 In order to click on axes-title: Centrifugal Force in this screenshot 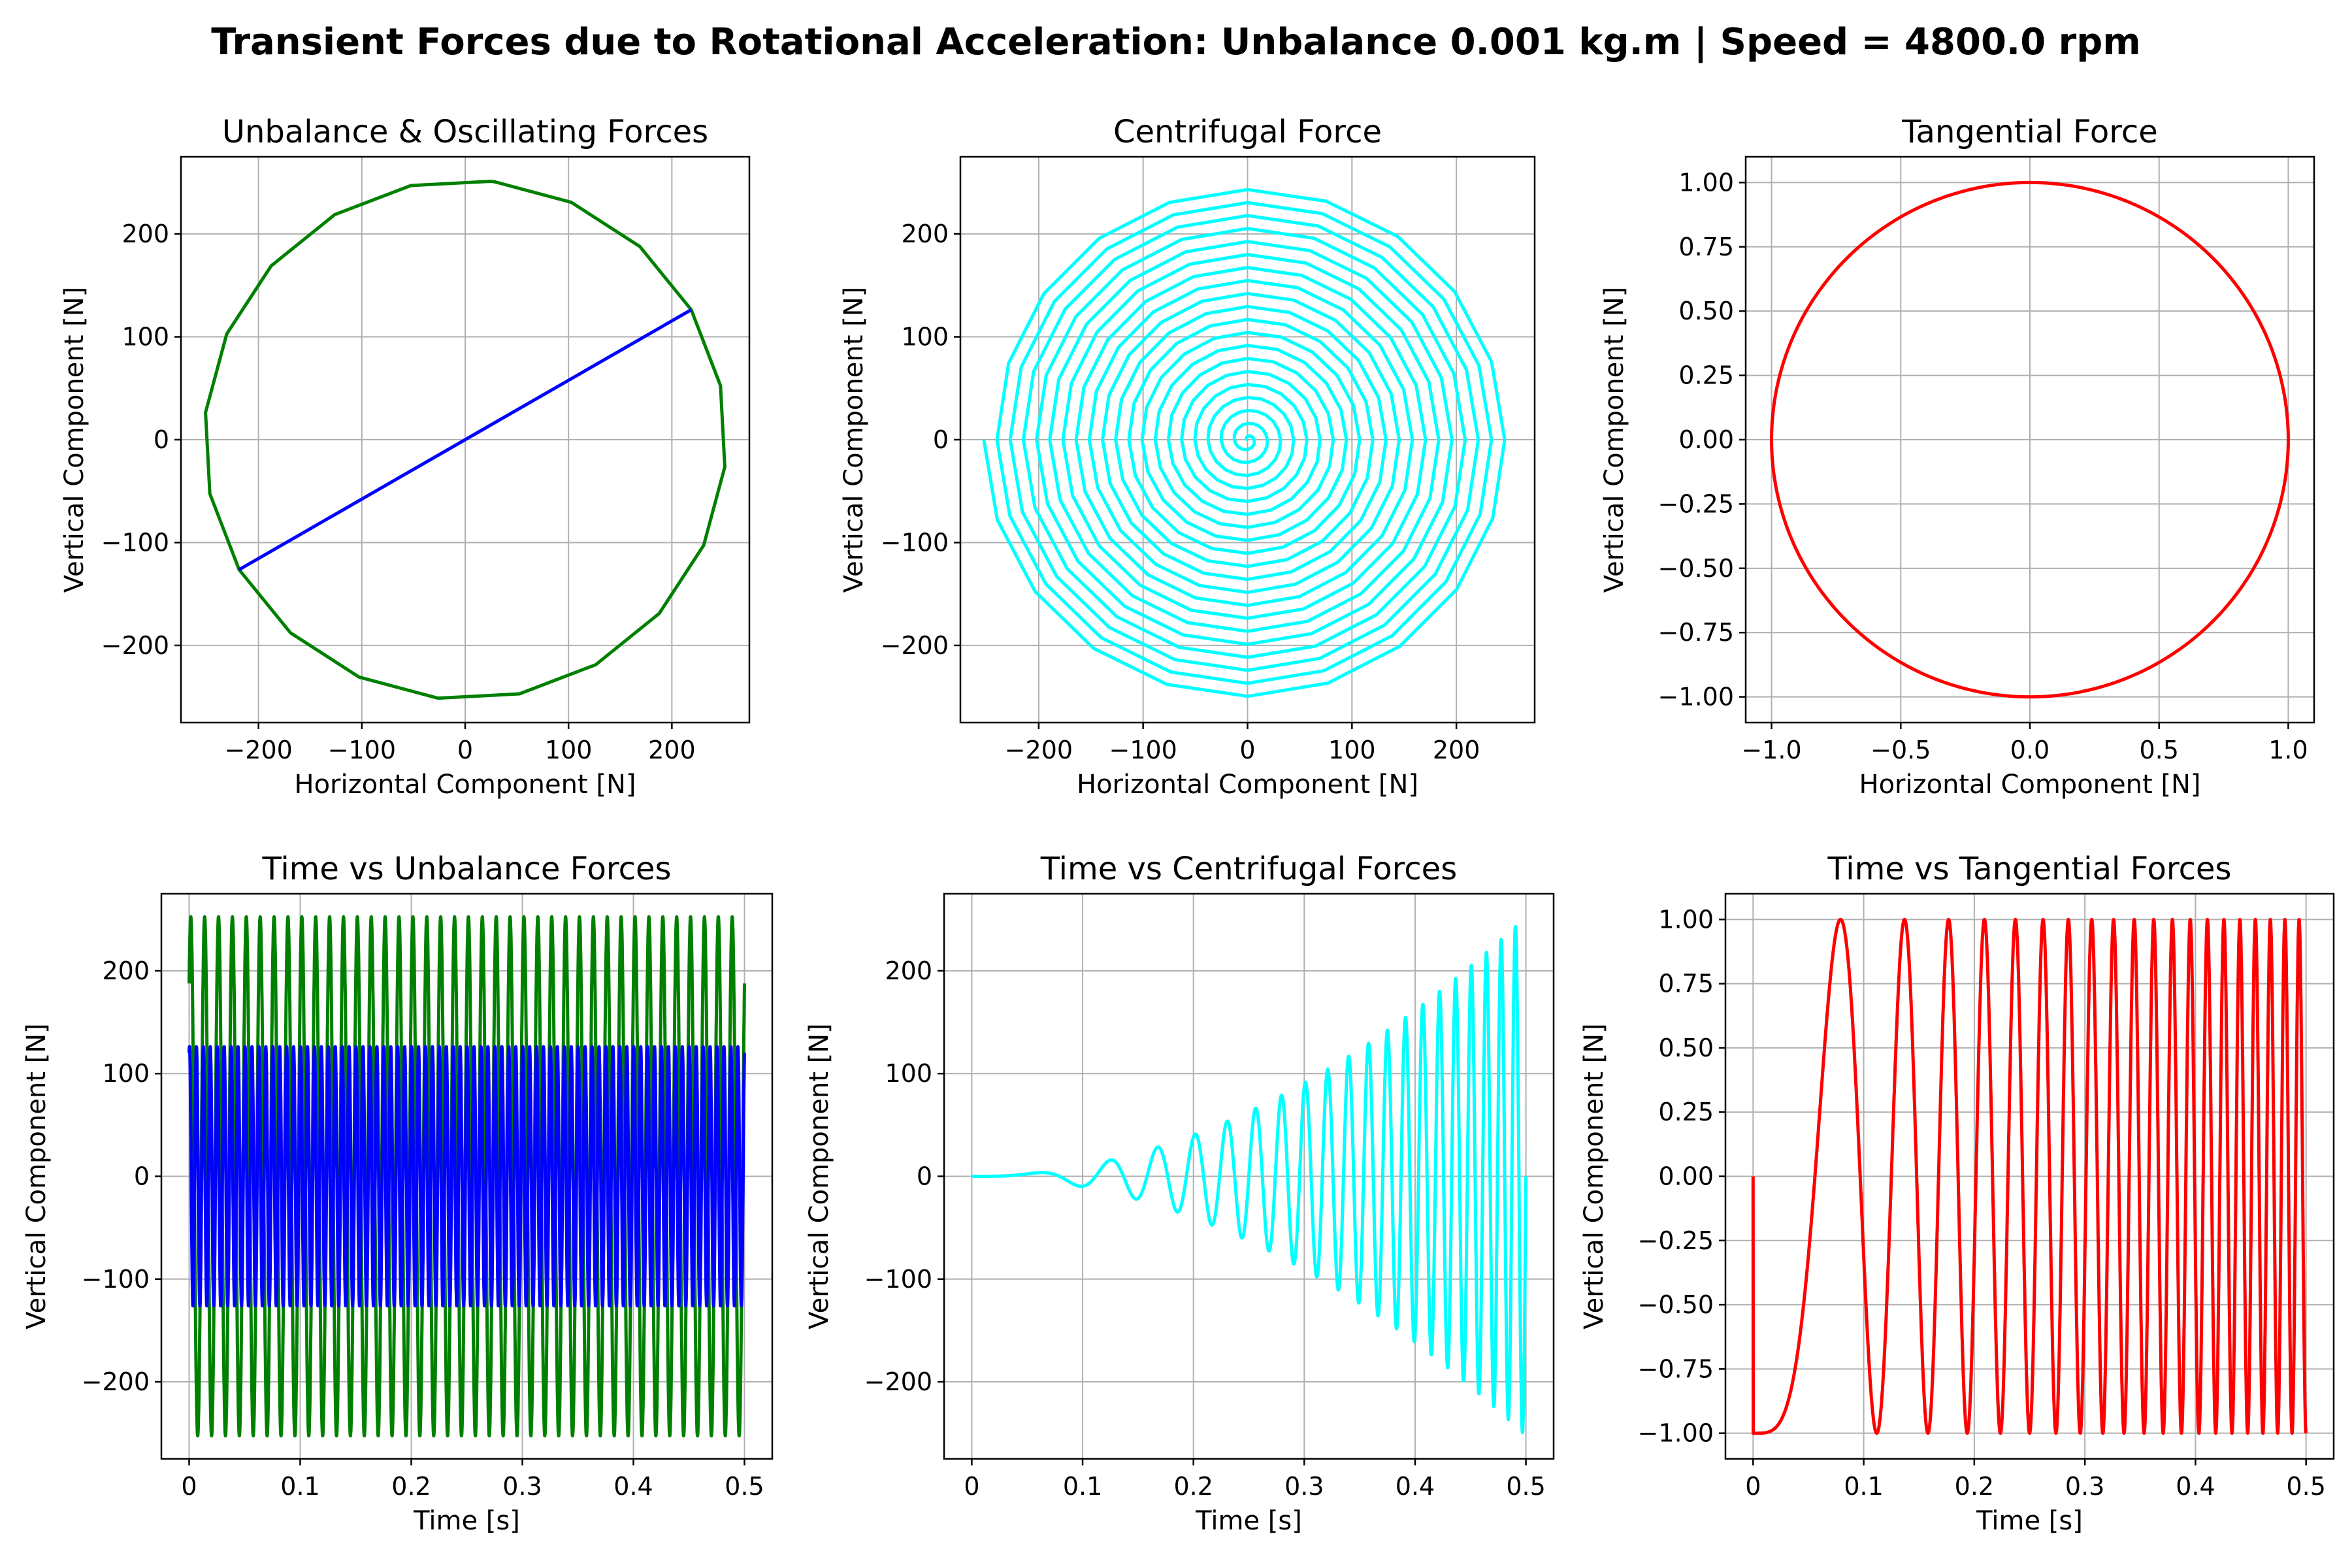, I will do `click(1247, 132)`.